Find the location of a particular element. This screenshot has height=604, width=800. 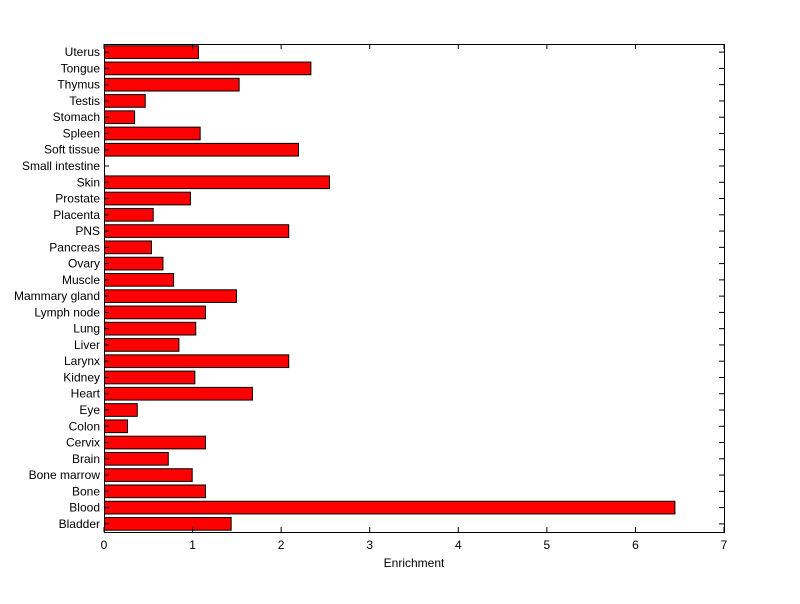

y-tick-label: Cervix is located at coordinates (83, 443).